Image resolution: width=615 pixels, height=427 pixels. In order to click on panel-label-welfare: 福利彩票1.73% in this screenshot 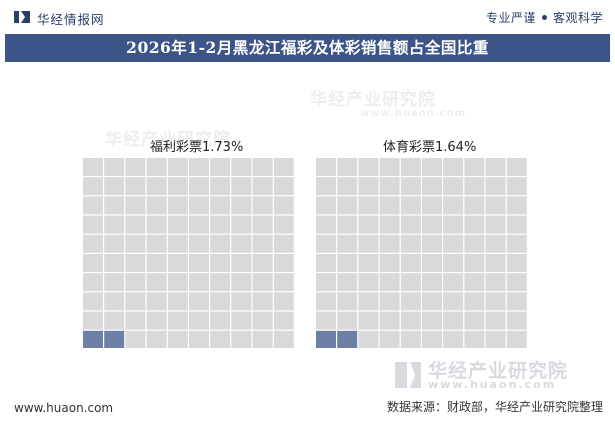, I will do `click(197, 147)`.